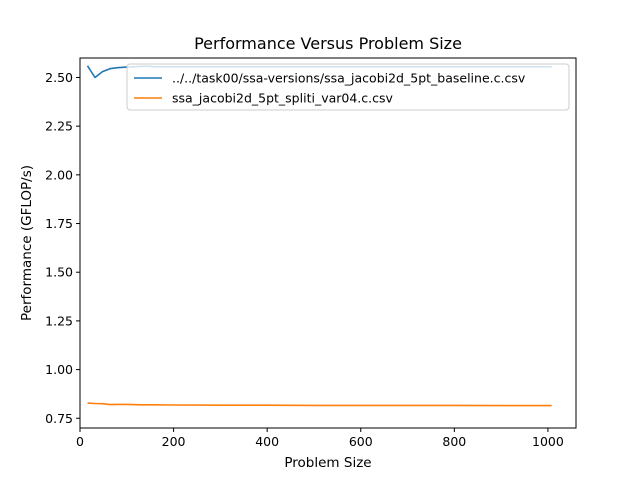  Describe the element at coordinates (174, 441) in the screenshot. I see `x-tick-label: 200` at that location.